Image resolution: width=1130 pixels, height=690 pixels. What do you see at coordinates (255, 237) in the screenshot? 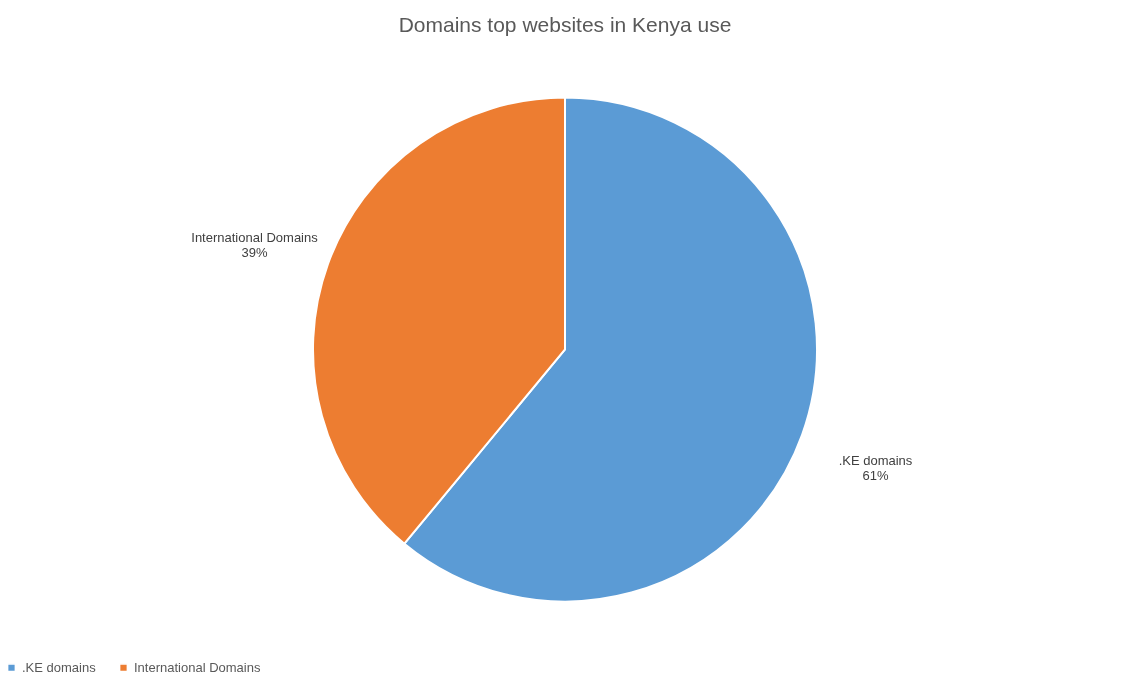
I see `slice-label: International Domains` at bounding box center [255, 237].